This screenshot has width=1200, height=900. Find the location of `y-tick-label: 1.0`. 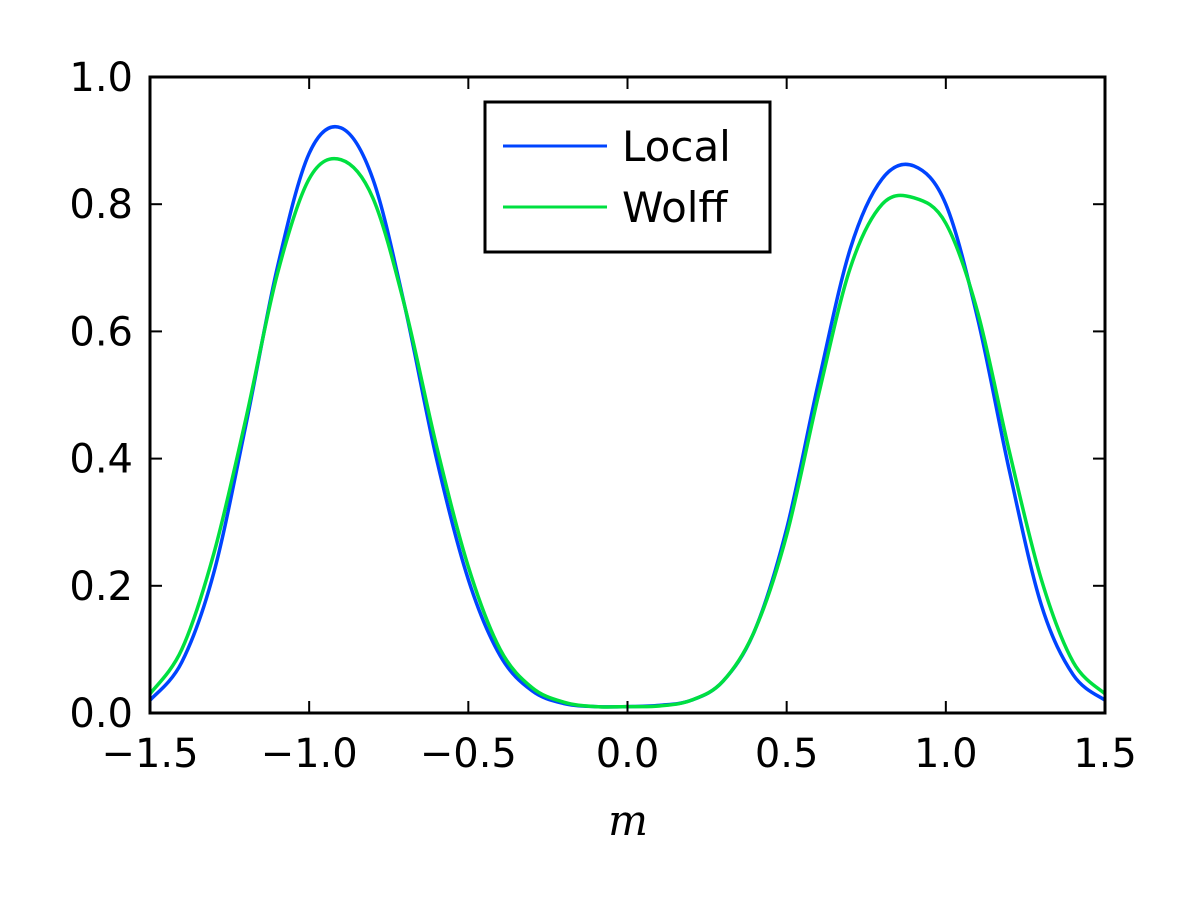

y-tick-label: 1.0 is located at coordinates (101, 78).